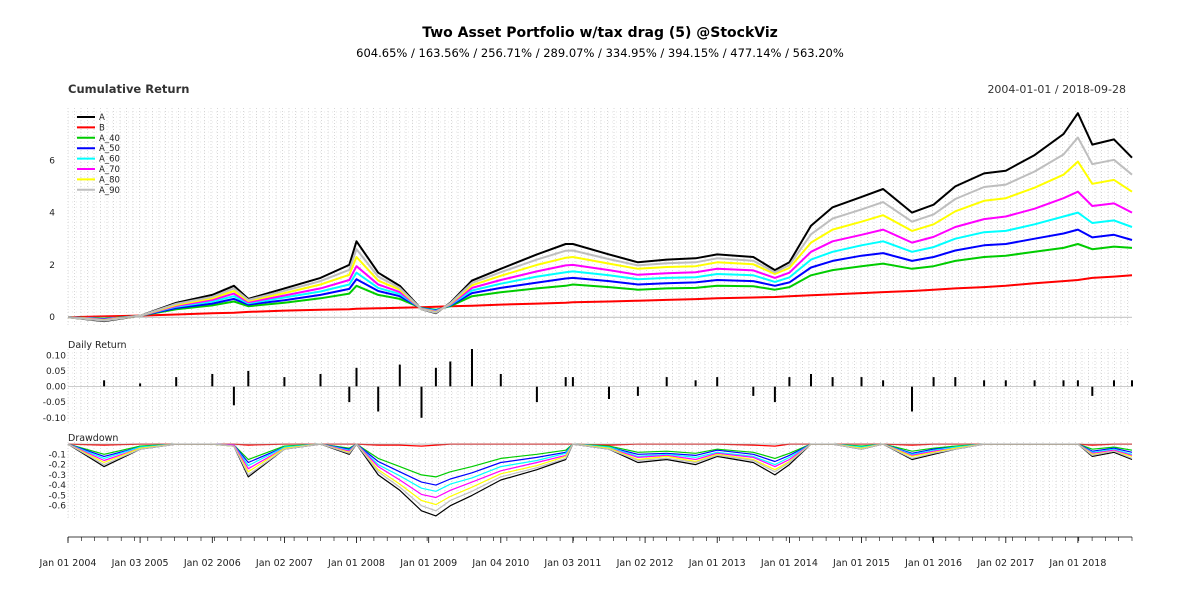 The height and width of the screenshot is (600, 1200). What do you see at coordinates (717, 563) in the screenshot?
I see `x-tick-label: Jan 01 2013` at bounding box center [717, 563].